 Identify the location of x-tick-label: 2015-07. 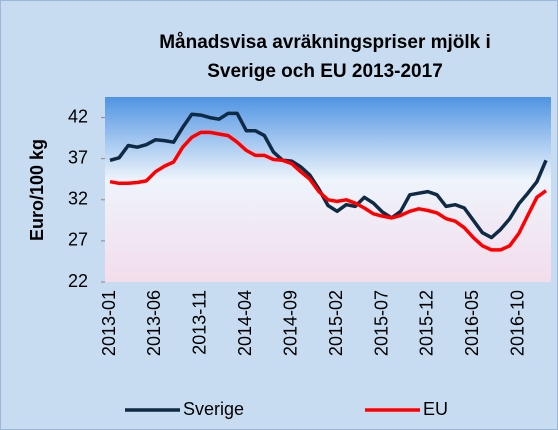
(381, 323).